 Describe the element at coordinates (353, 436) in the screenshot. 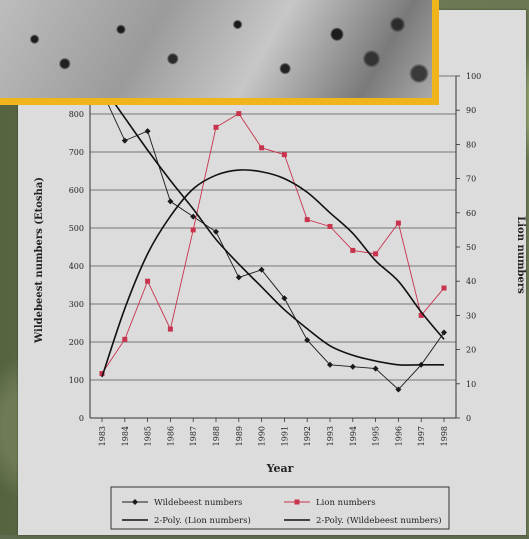

I see `x-tick-label: 1994` at that location.